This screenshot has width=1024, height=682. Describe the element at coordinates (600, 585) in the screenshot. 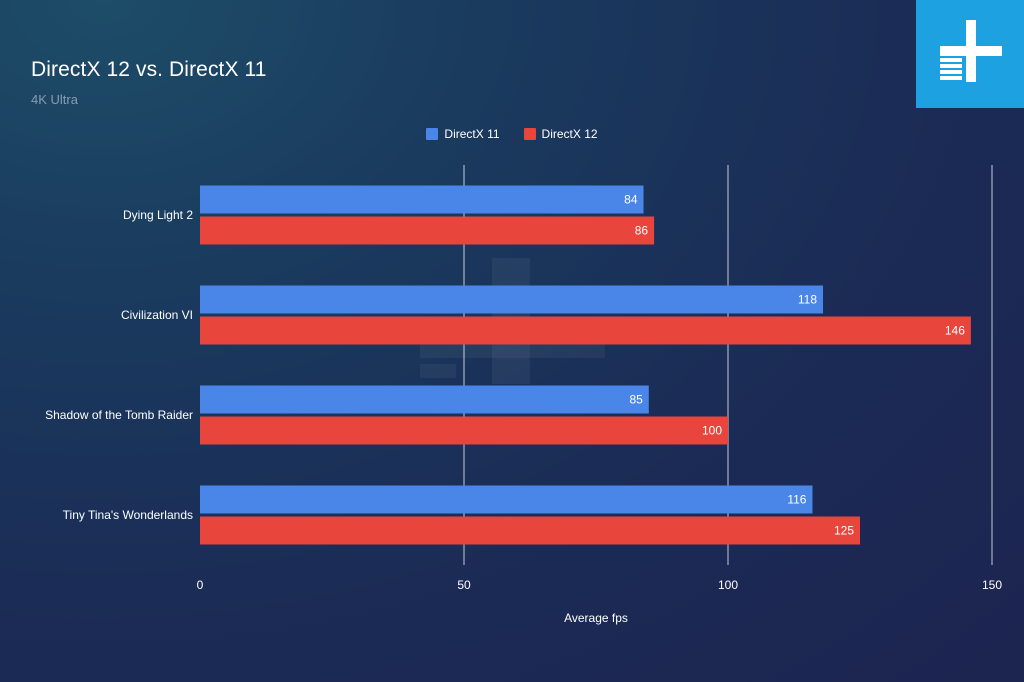

I see `x-tick-labels: 0 50 100 150` at that location.